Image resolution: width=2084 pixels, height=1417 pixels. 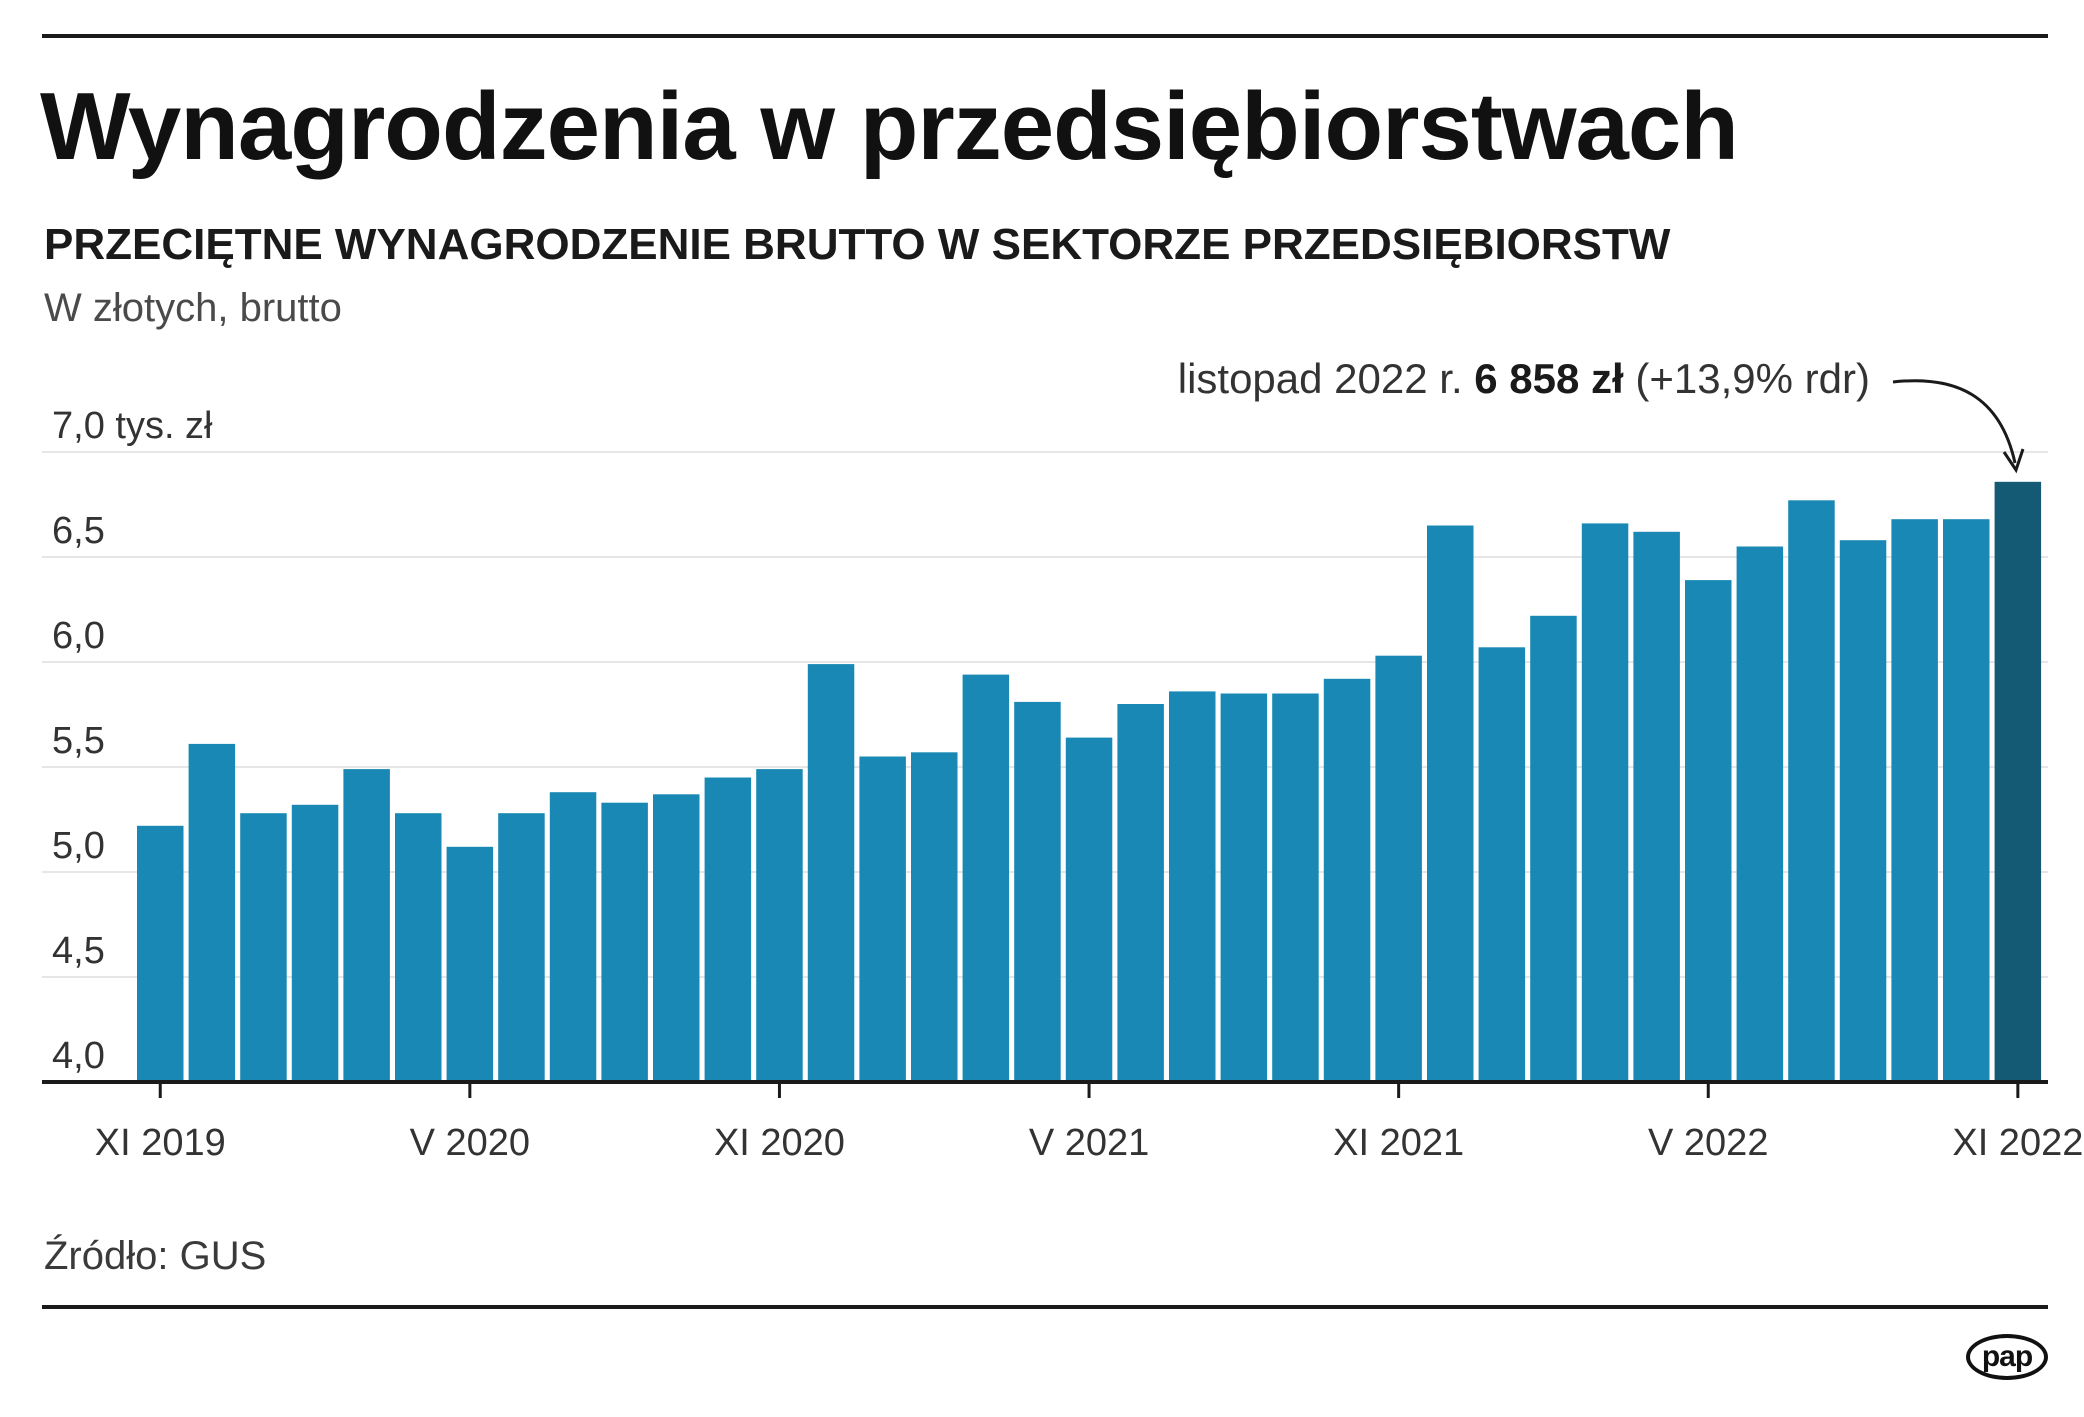 I want to click on y-tick-label: 5,0, so click(x=78, y=846).